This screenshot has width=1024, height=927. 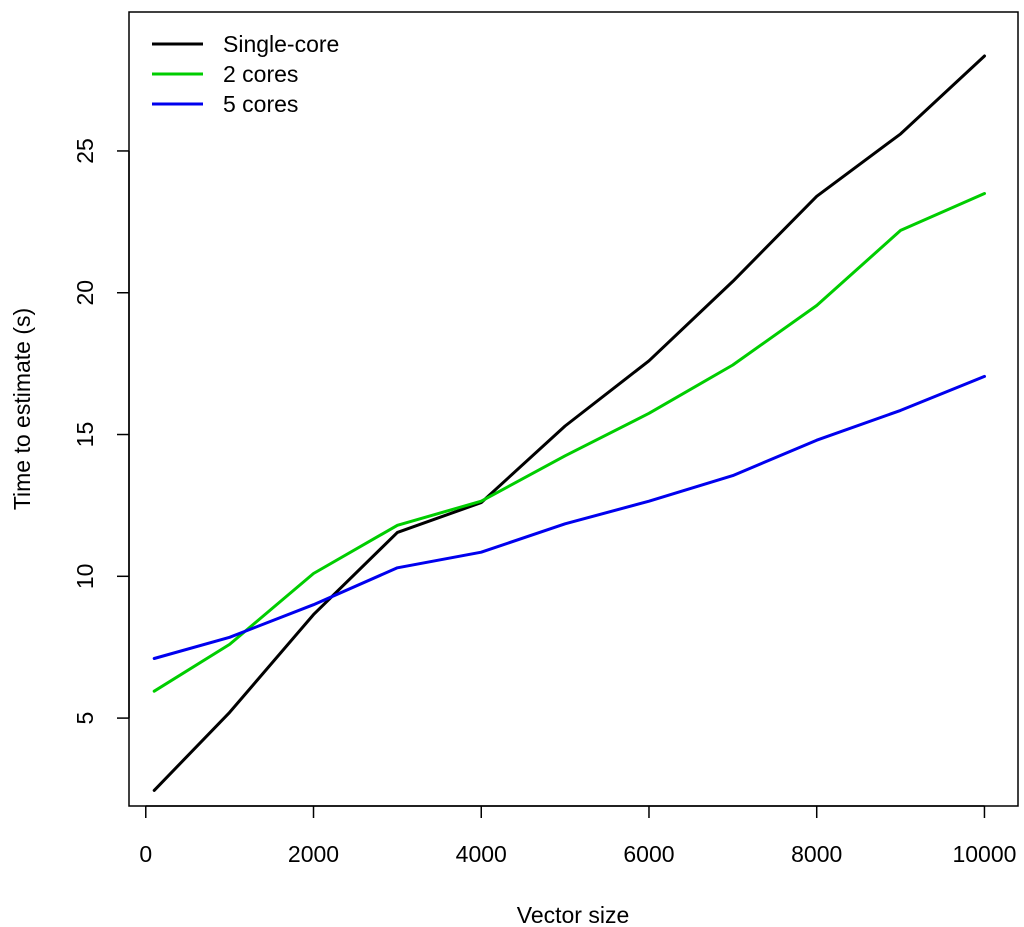 What do you see at coordinates (85, 577) in the screenshot?
I see `y-tick-label: 10` at bounding box center [85, 577].